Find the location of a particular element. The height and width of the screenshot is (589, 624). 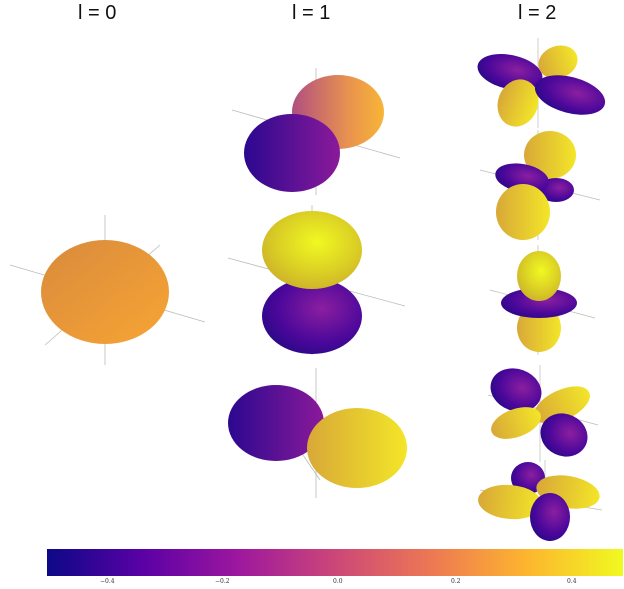

colorbar-tick: 0.2 is located at coordinates (456, 581).